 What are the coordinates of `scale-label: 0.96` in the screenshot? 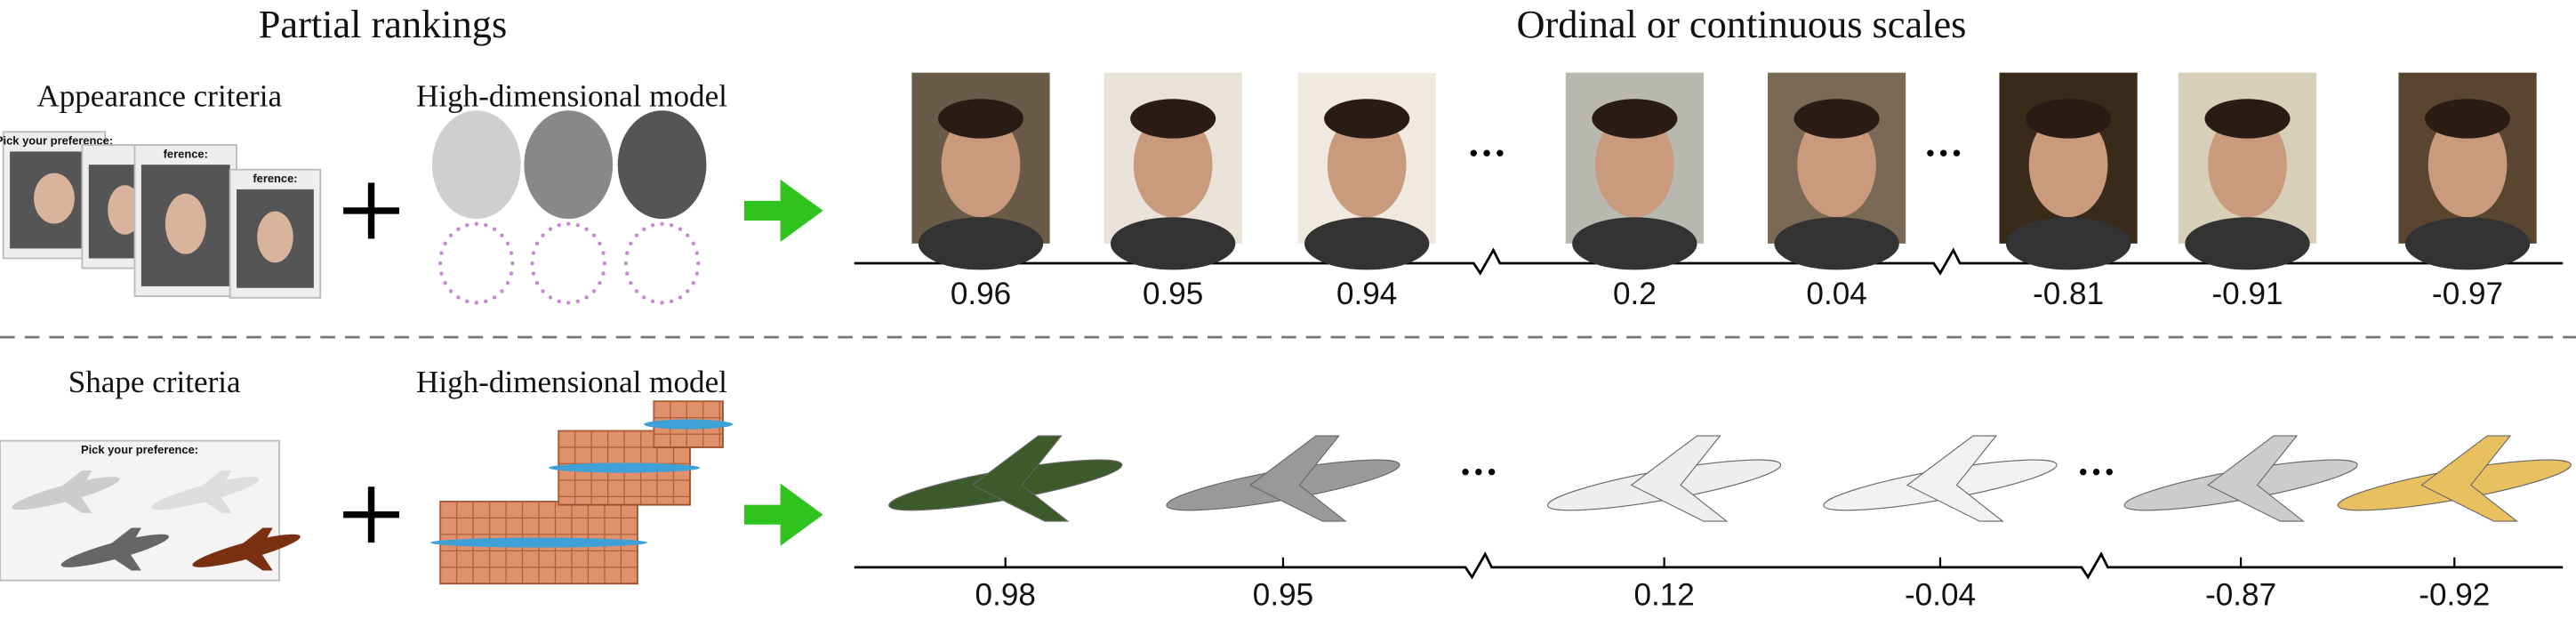 It's located at (981, 294).